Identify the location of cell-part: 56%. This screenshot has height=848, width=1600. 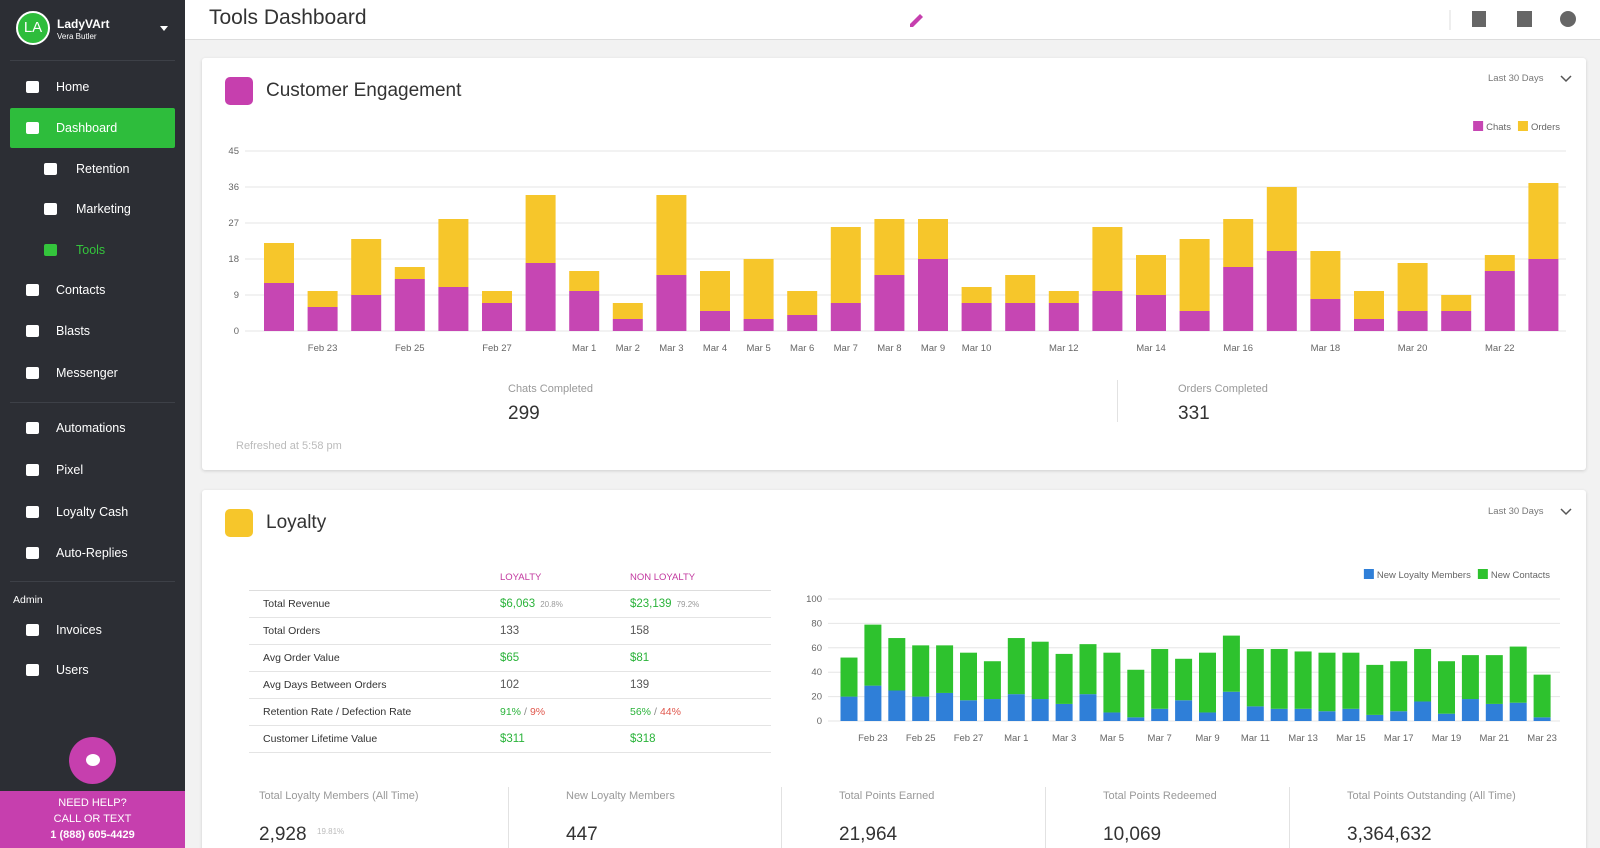
(641, 711).